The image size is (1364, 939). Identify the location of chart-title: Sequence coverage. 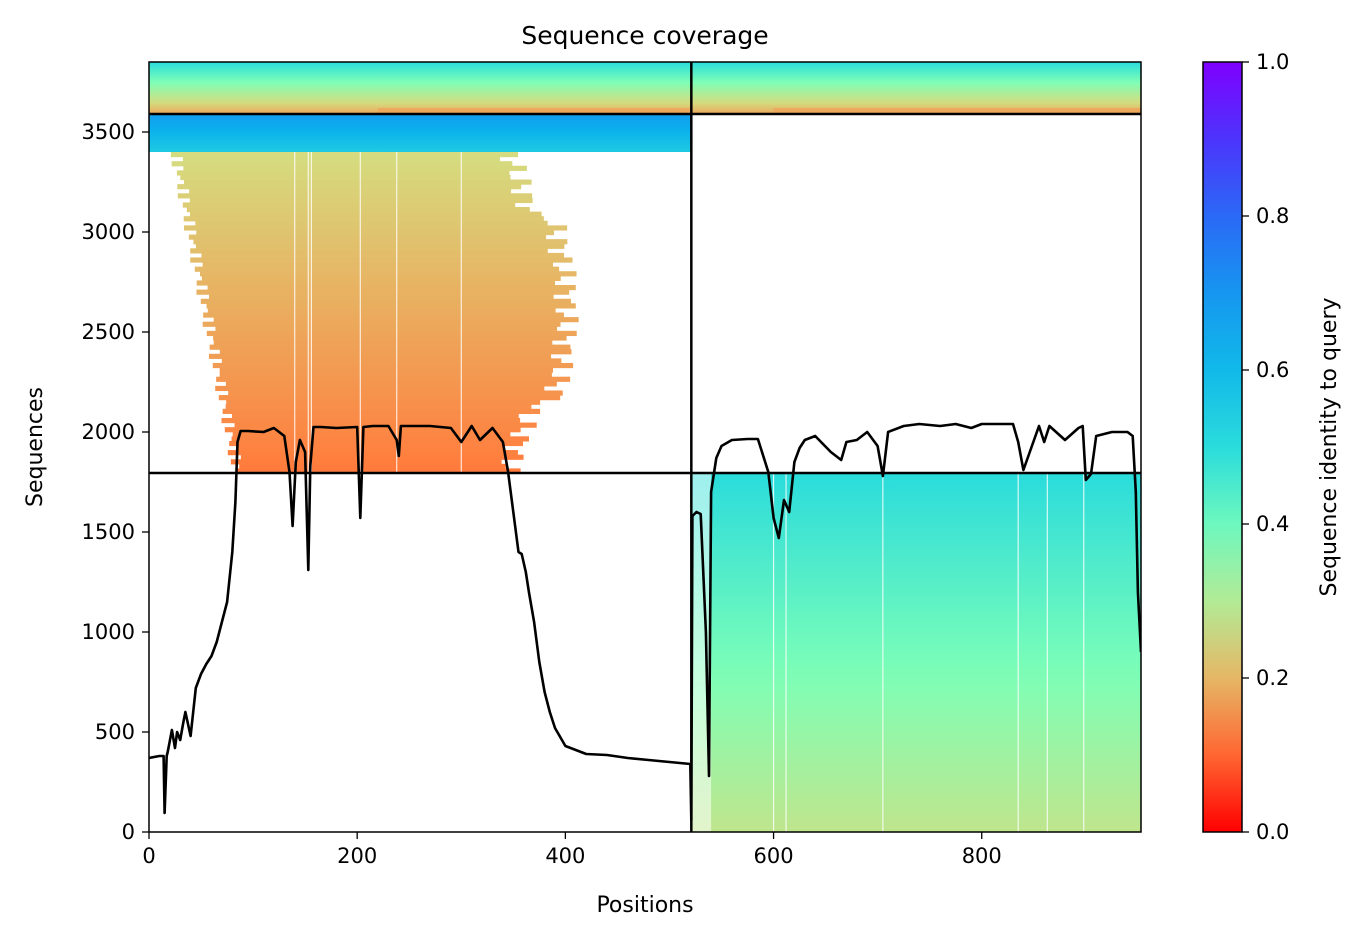
(644, 35).